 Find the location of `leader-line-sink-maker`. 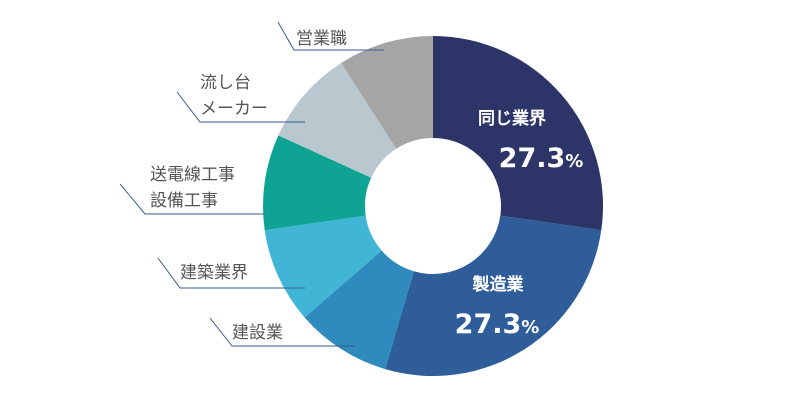

leader-line-sink-maker is located at coordinates (240, 107).